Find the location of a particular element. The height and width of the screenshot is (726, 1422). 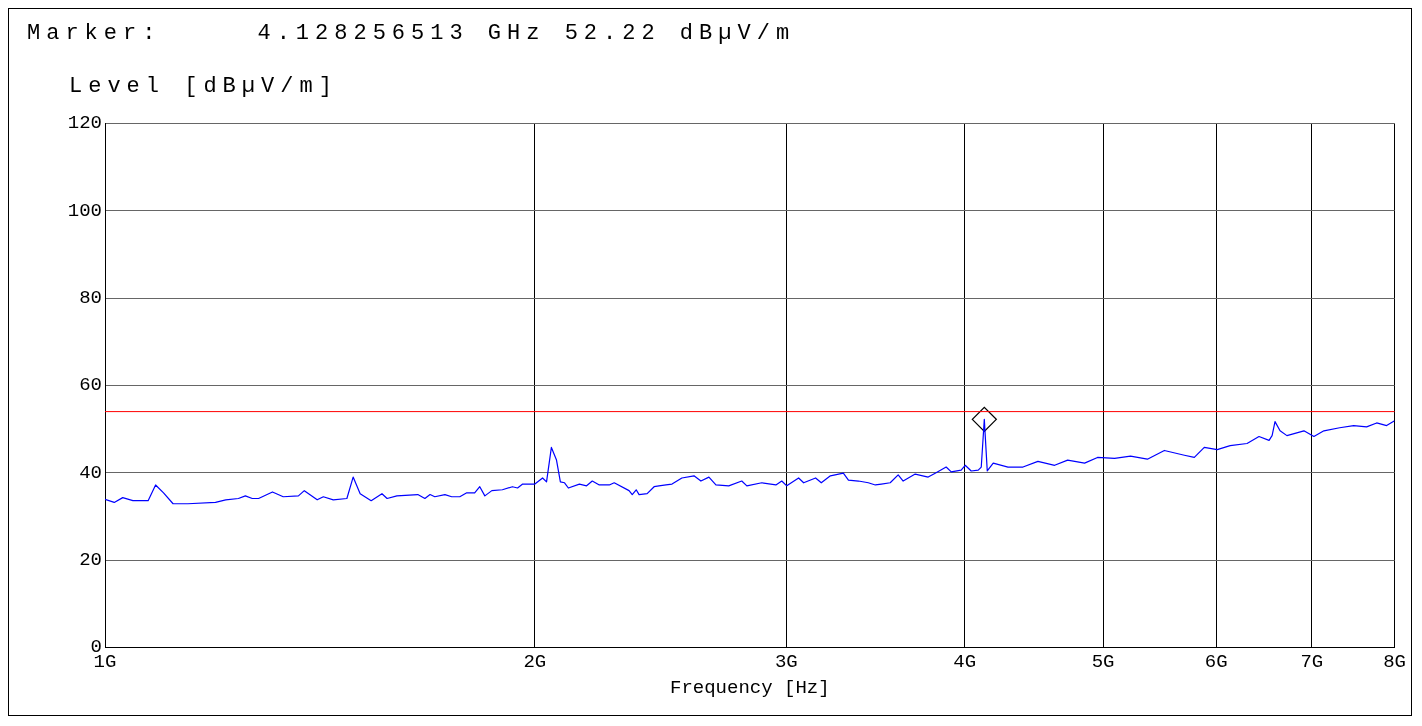

y-tick-label: 60 is located at coordinates (90, 385).